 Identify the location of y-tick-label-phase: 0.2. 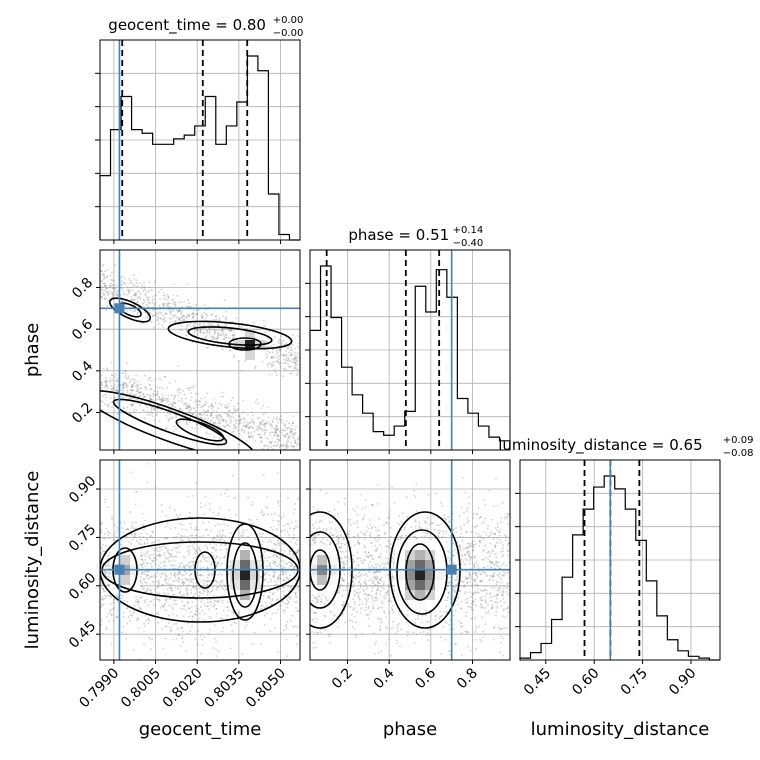
(82, 413).